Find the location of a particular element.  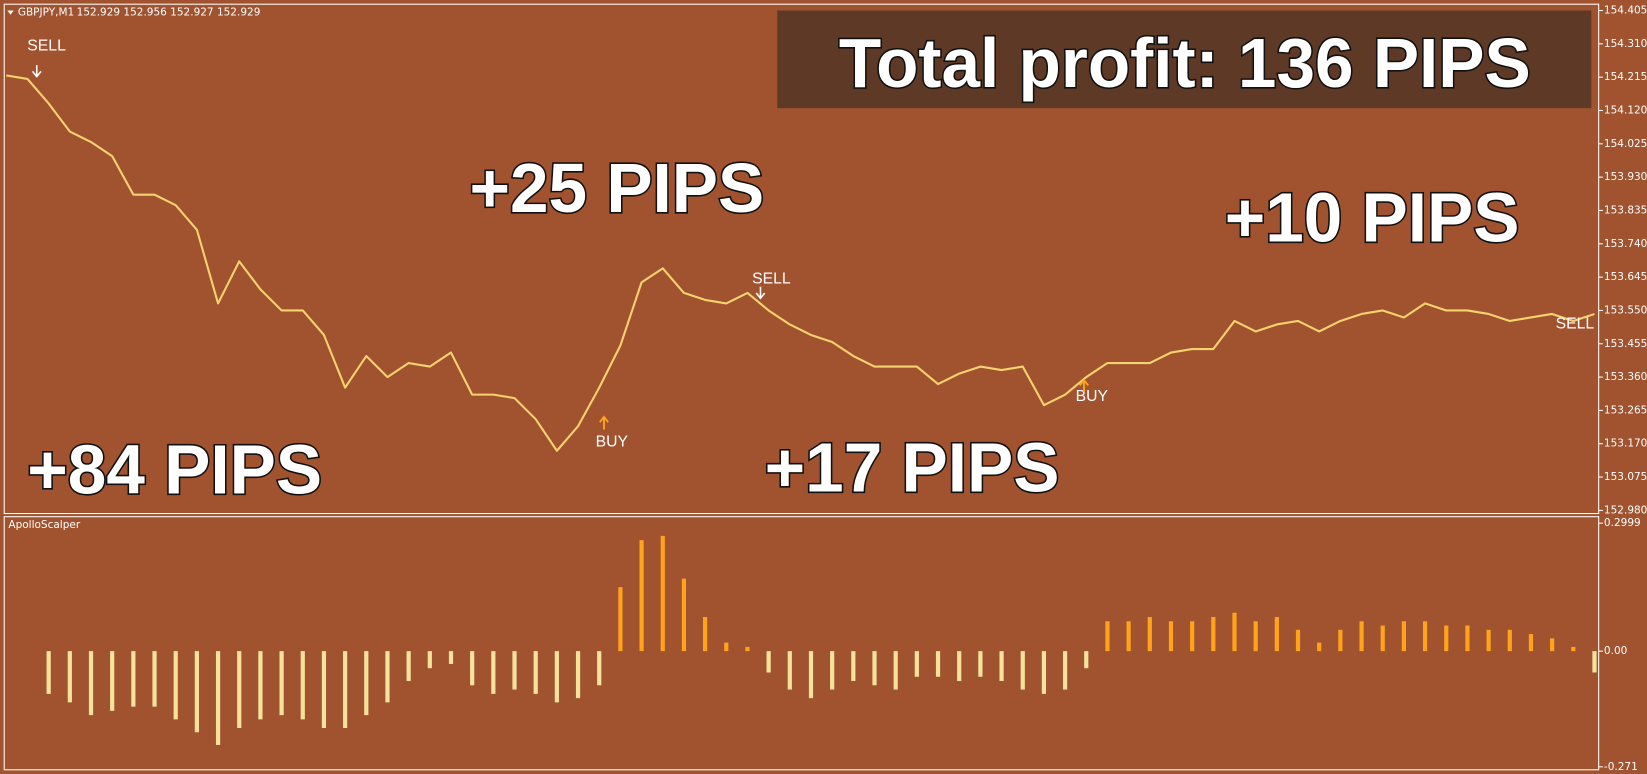

y-tick-label: 154.405 is located at coordinates (1625, 11).